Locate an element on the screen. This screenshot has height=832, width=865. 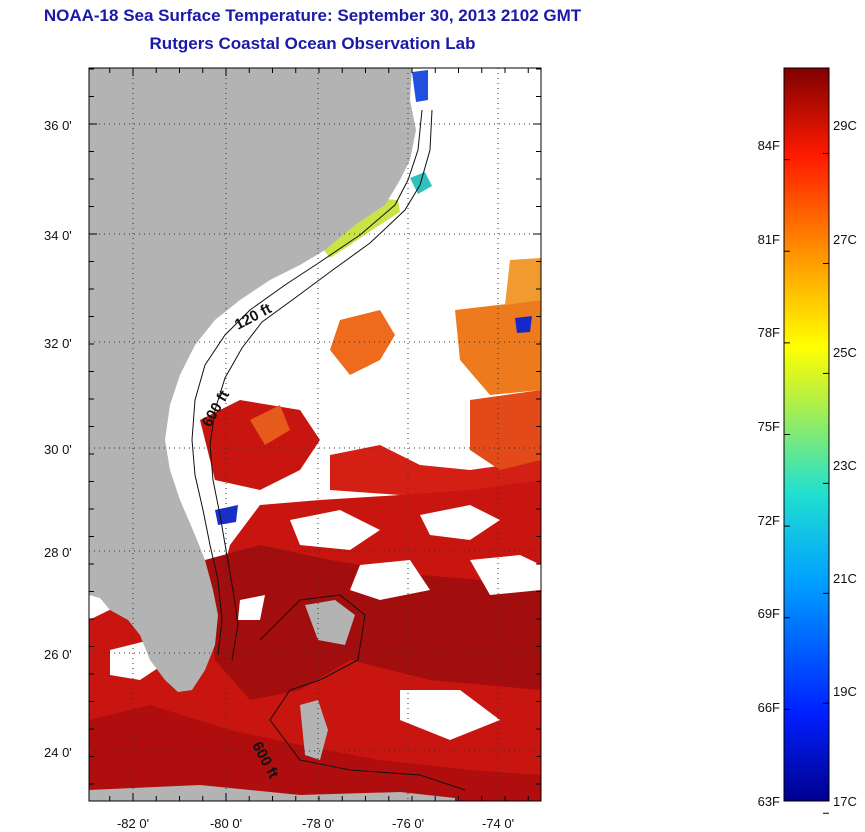
sst-colorbar is located at coordinates (806, 434).